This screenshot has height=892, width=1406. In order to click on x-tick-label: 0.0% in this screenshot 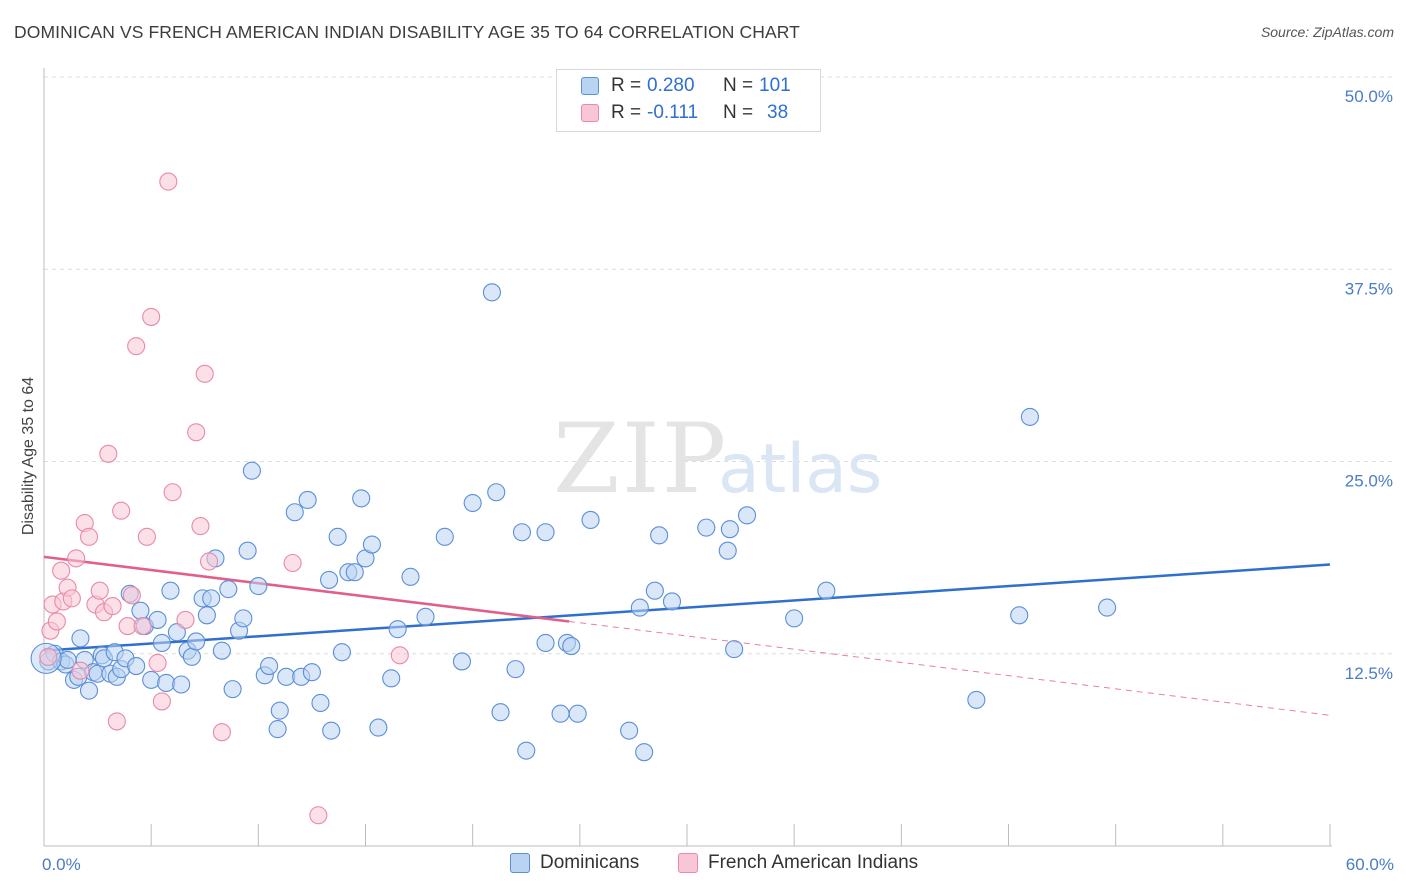, I will do `click(61, 864)`.